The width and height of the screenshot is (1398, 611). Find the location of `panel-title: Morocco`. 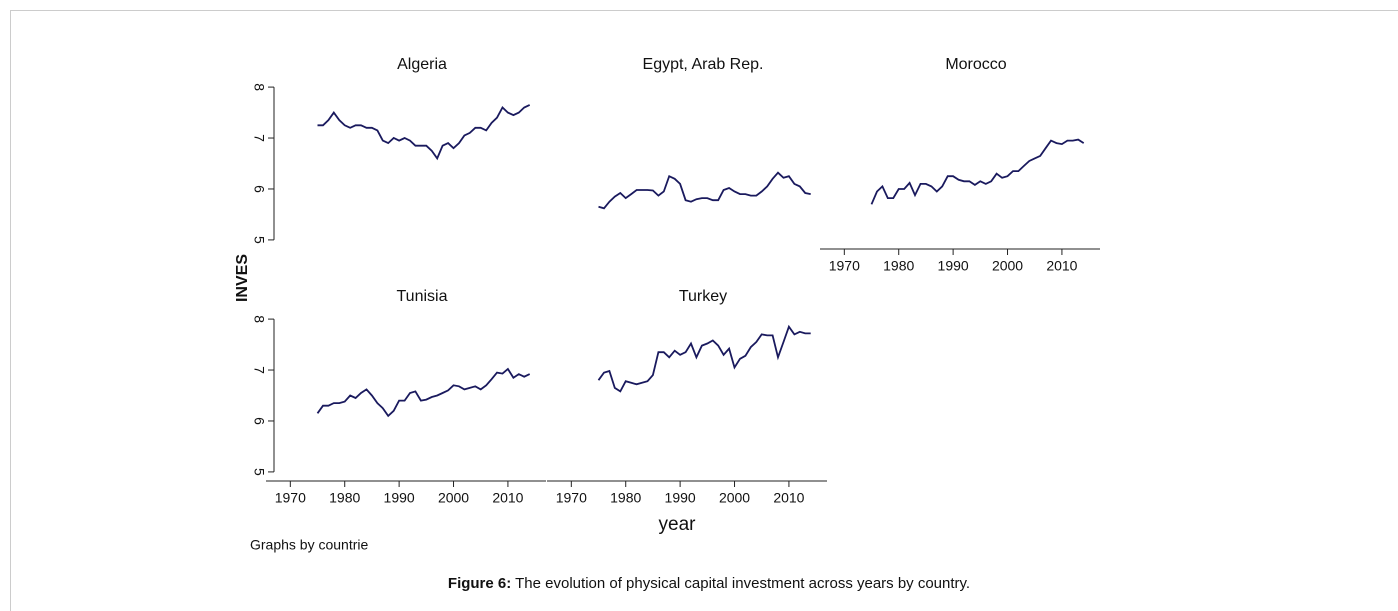

panel-title: Morocco is located at coordinates (975, 64).